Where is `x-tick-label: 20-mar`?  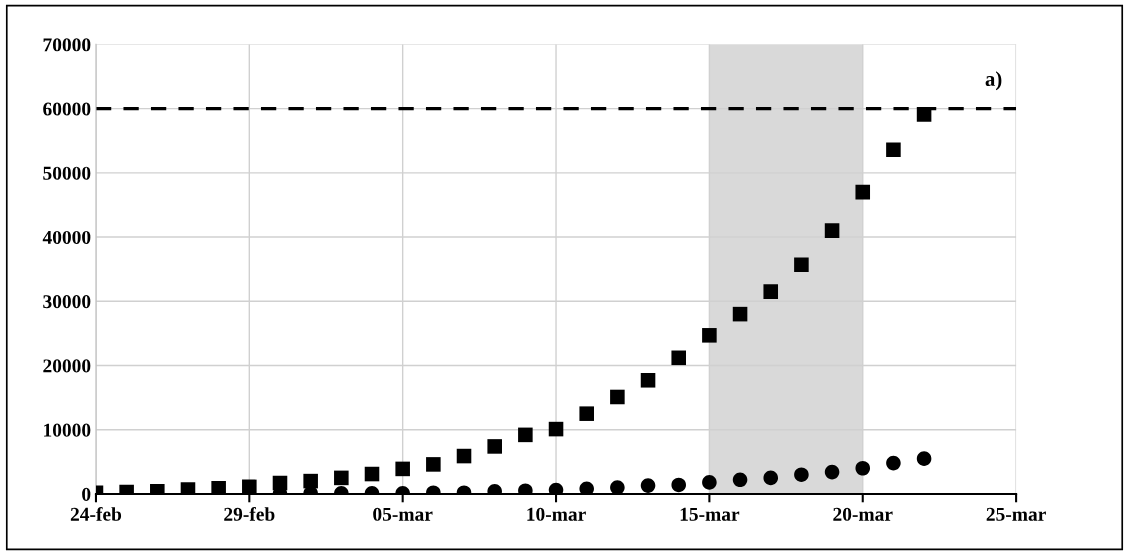 x-tick-label: 20-mar is located at coordinates (863, 514).